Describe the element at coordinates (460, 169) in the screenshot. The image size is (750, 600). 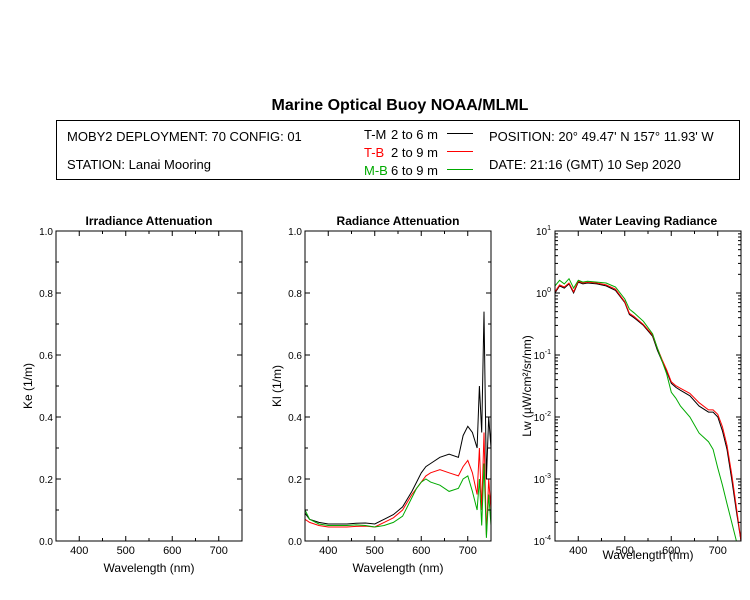
I see `legend-line-mb` at that location.